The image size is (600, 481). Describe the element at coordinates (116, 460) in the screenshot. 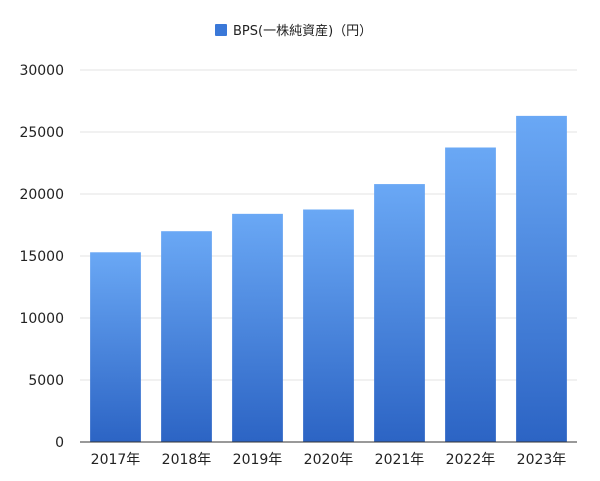

I see `x-tick-label: 2017年` at that location.